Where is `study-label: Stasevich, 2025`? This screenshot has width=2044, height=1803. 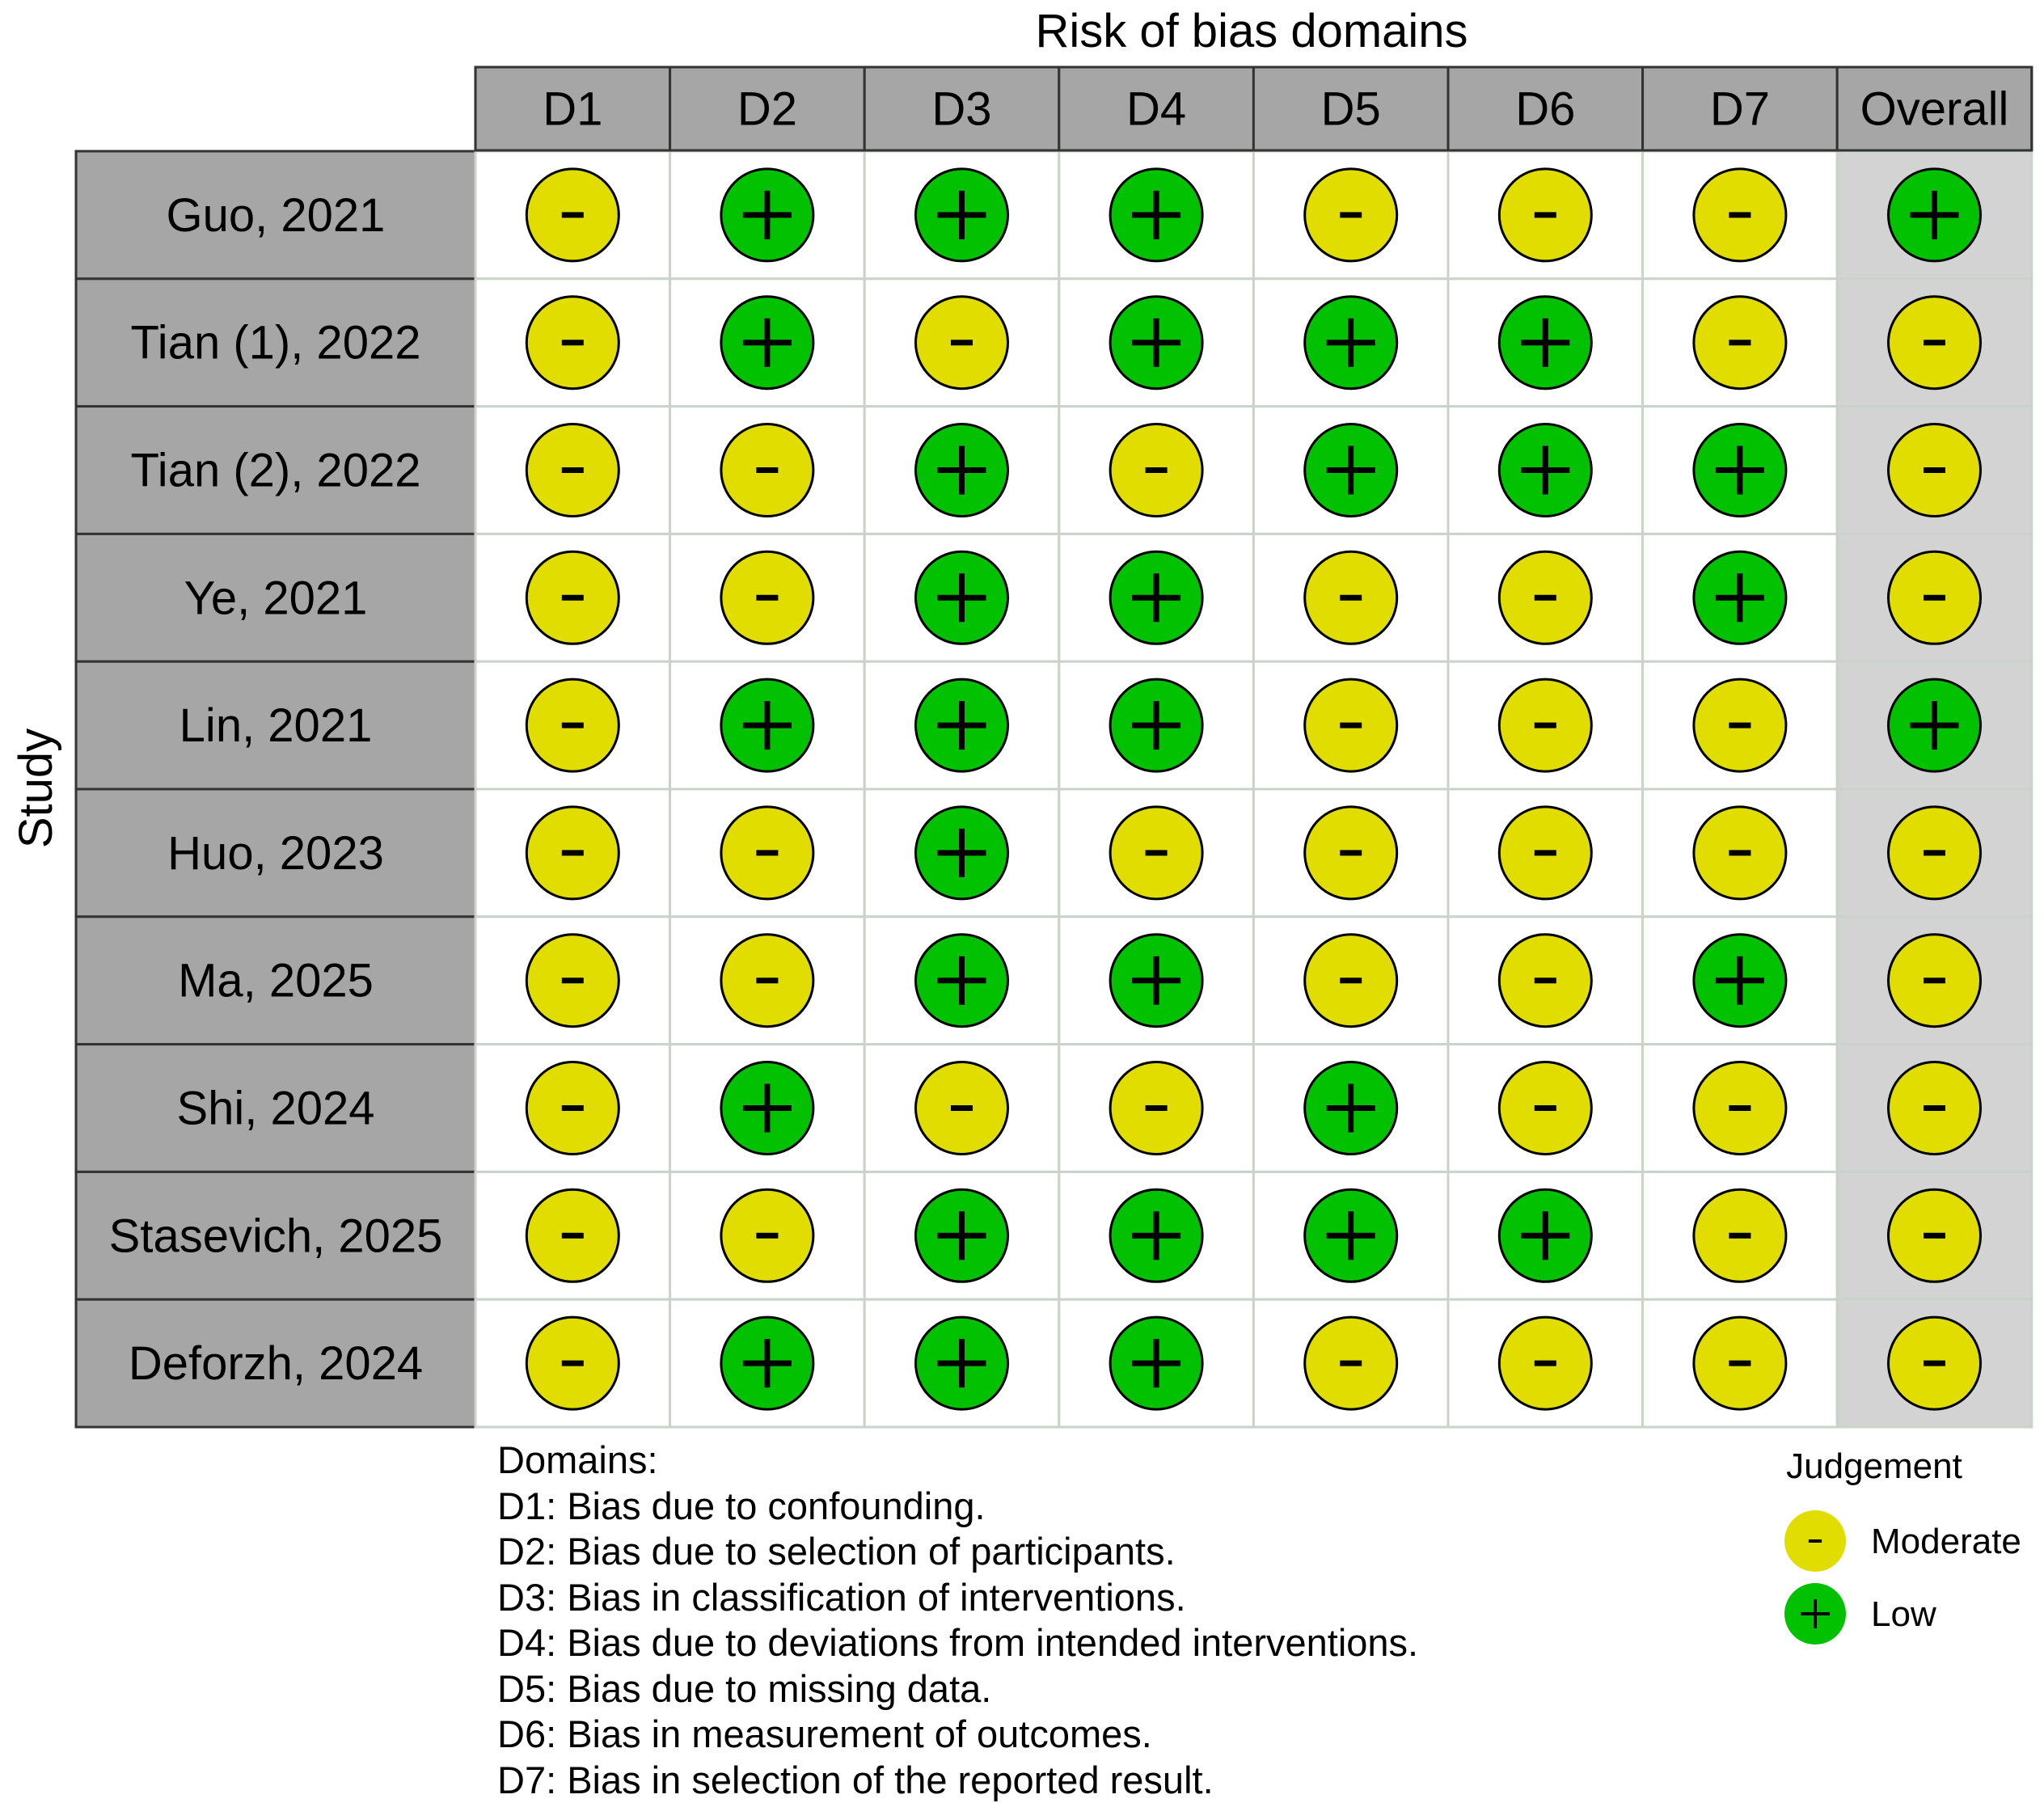
study-label: Stasevich, 2025 is located at coordinates (276, 1236).